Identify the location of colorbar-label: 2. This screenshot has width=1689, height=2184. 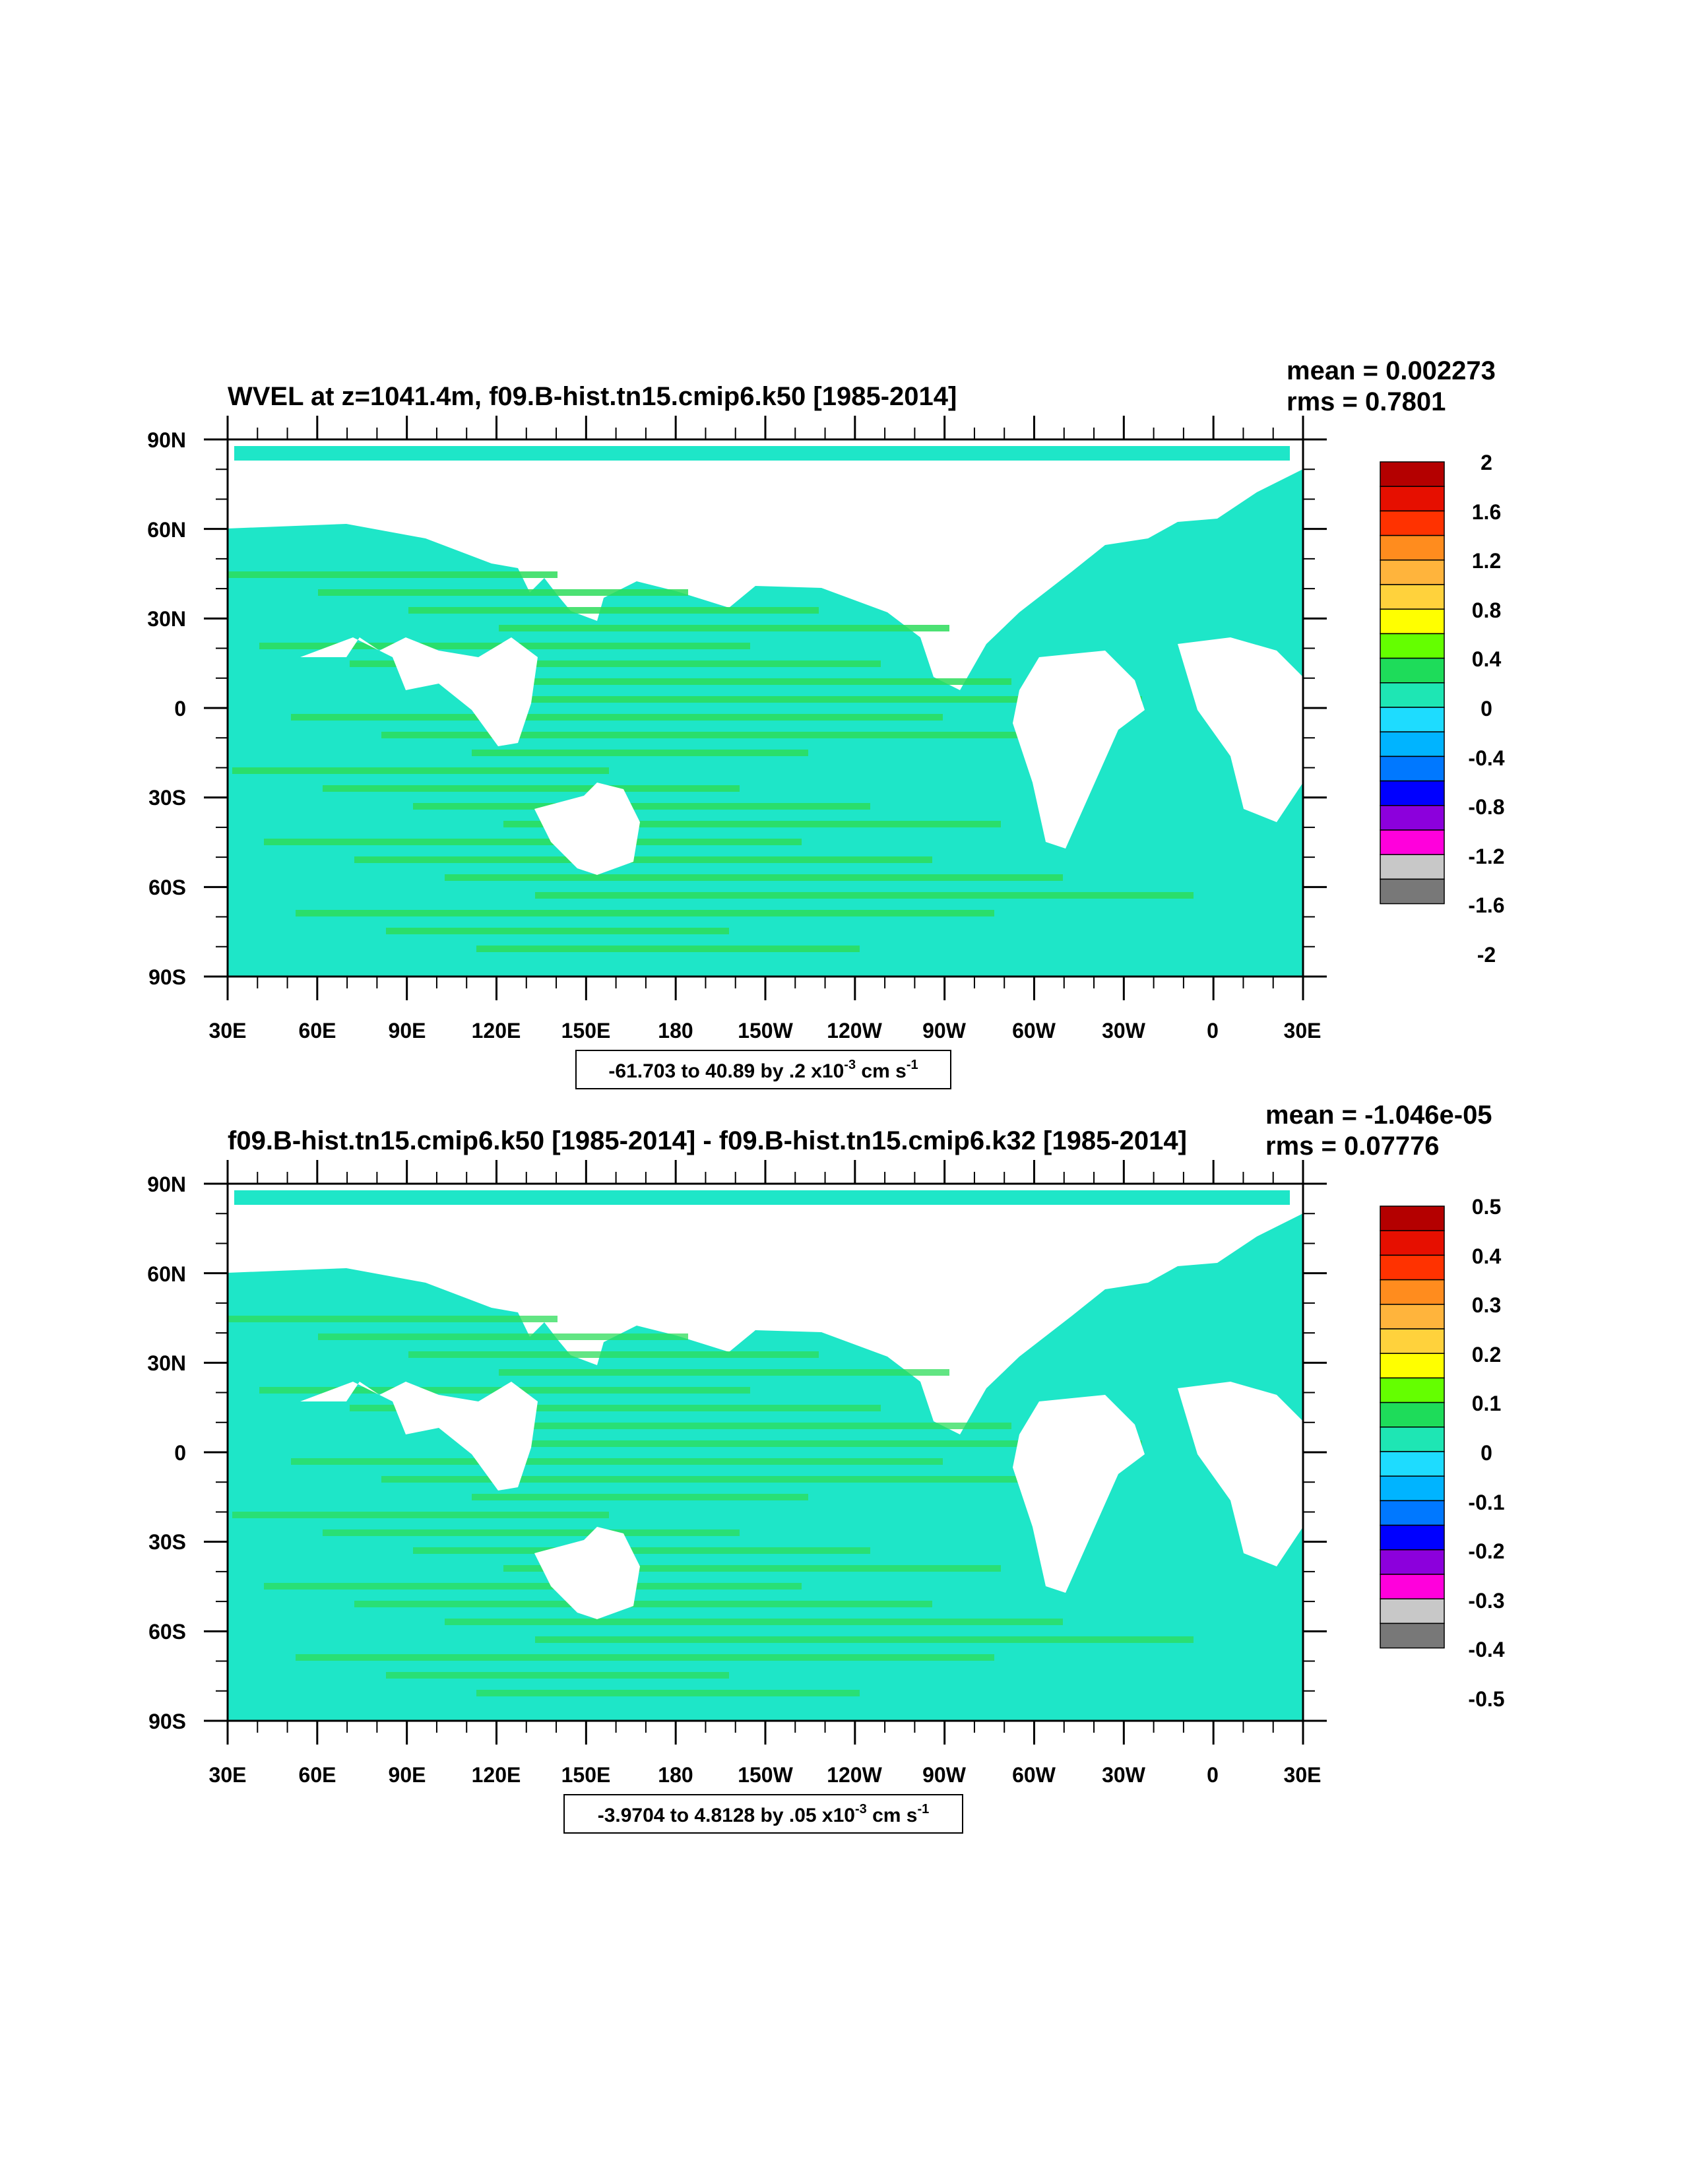
(1487, 462).